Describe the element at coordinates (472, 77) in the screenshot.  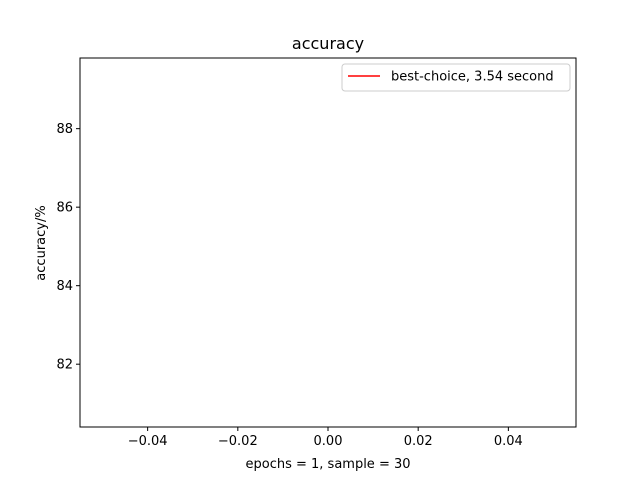
I see `legend-label: best-choice, 3.54 second` at that location.